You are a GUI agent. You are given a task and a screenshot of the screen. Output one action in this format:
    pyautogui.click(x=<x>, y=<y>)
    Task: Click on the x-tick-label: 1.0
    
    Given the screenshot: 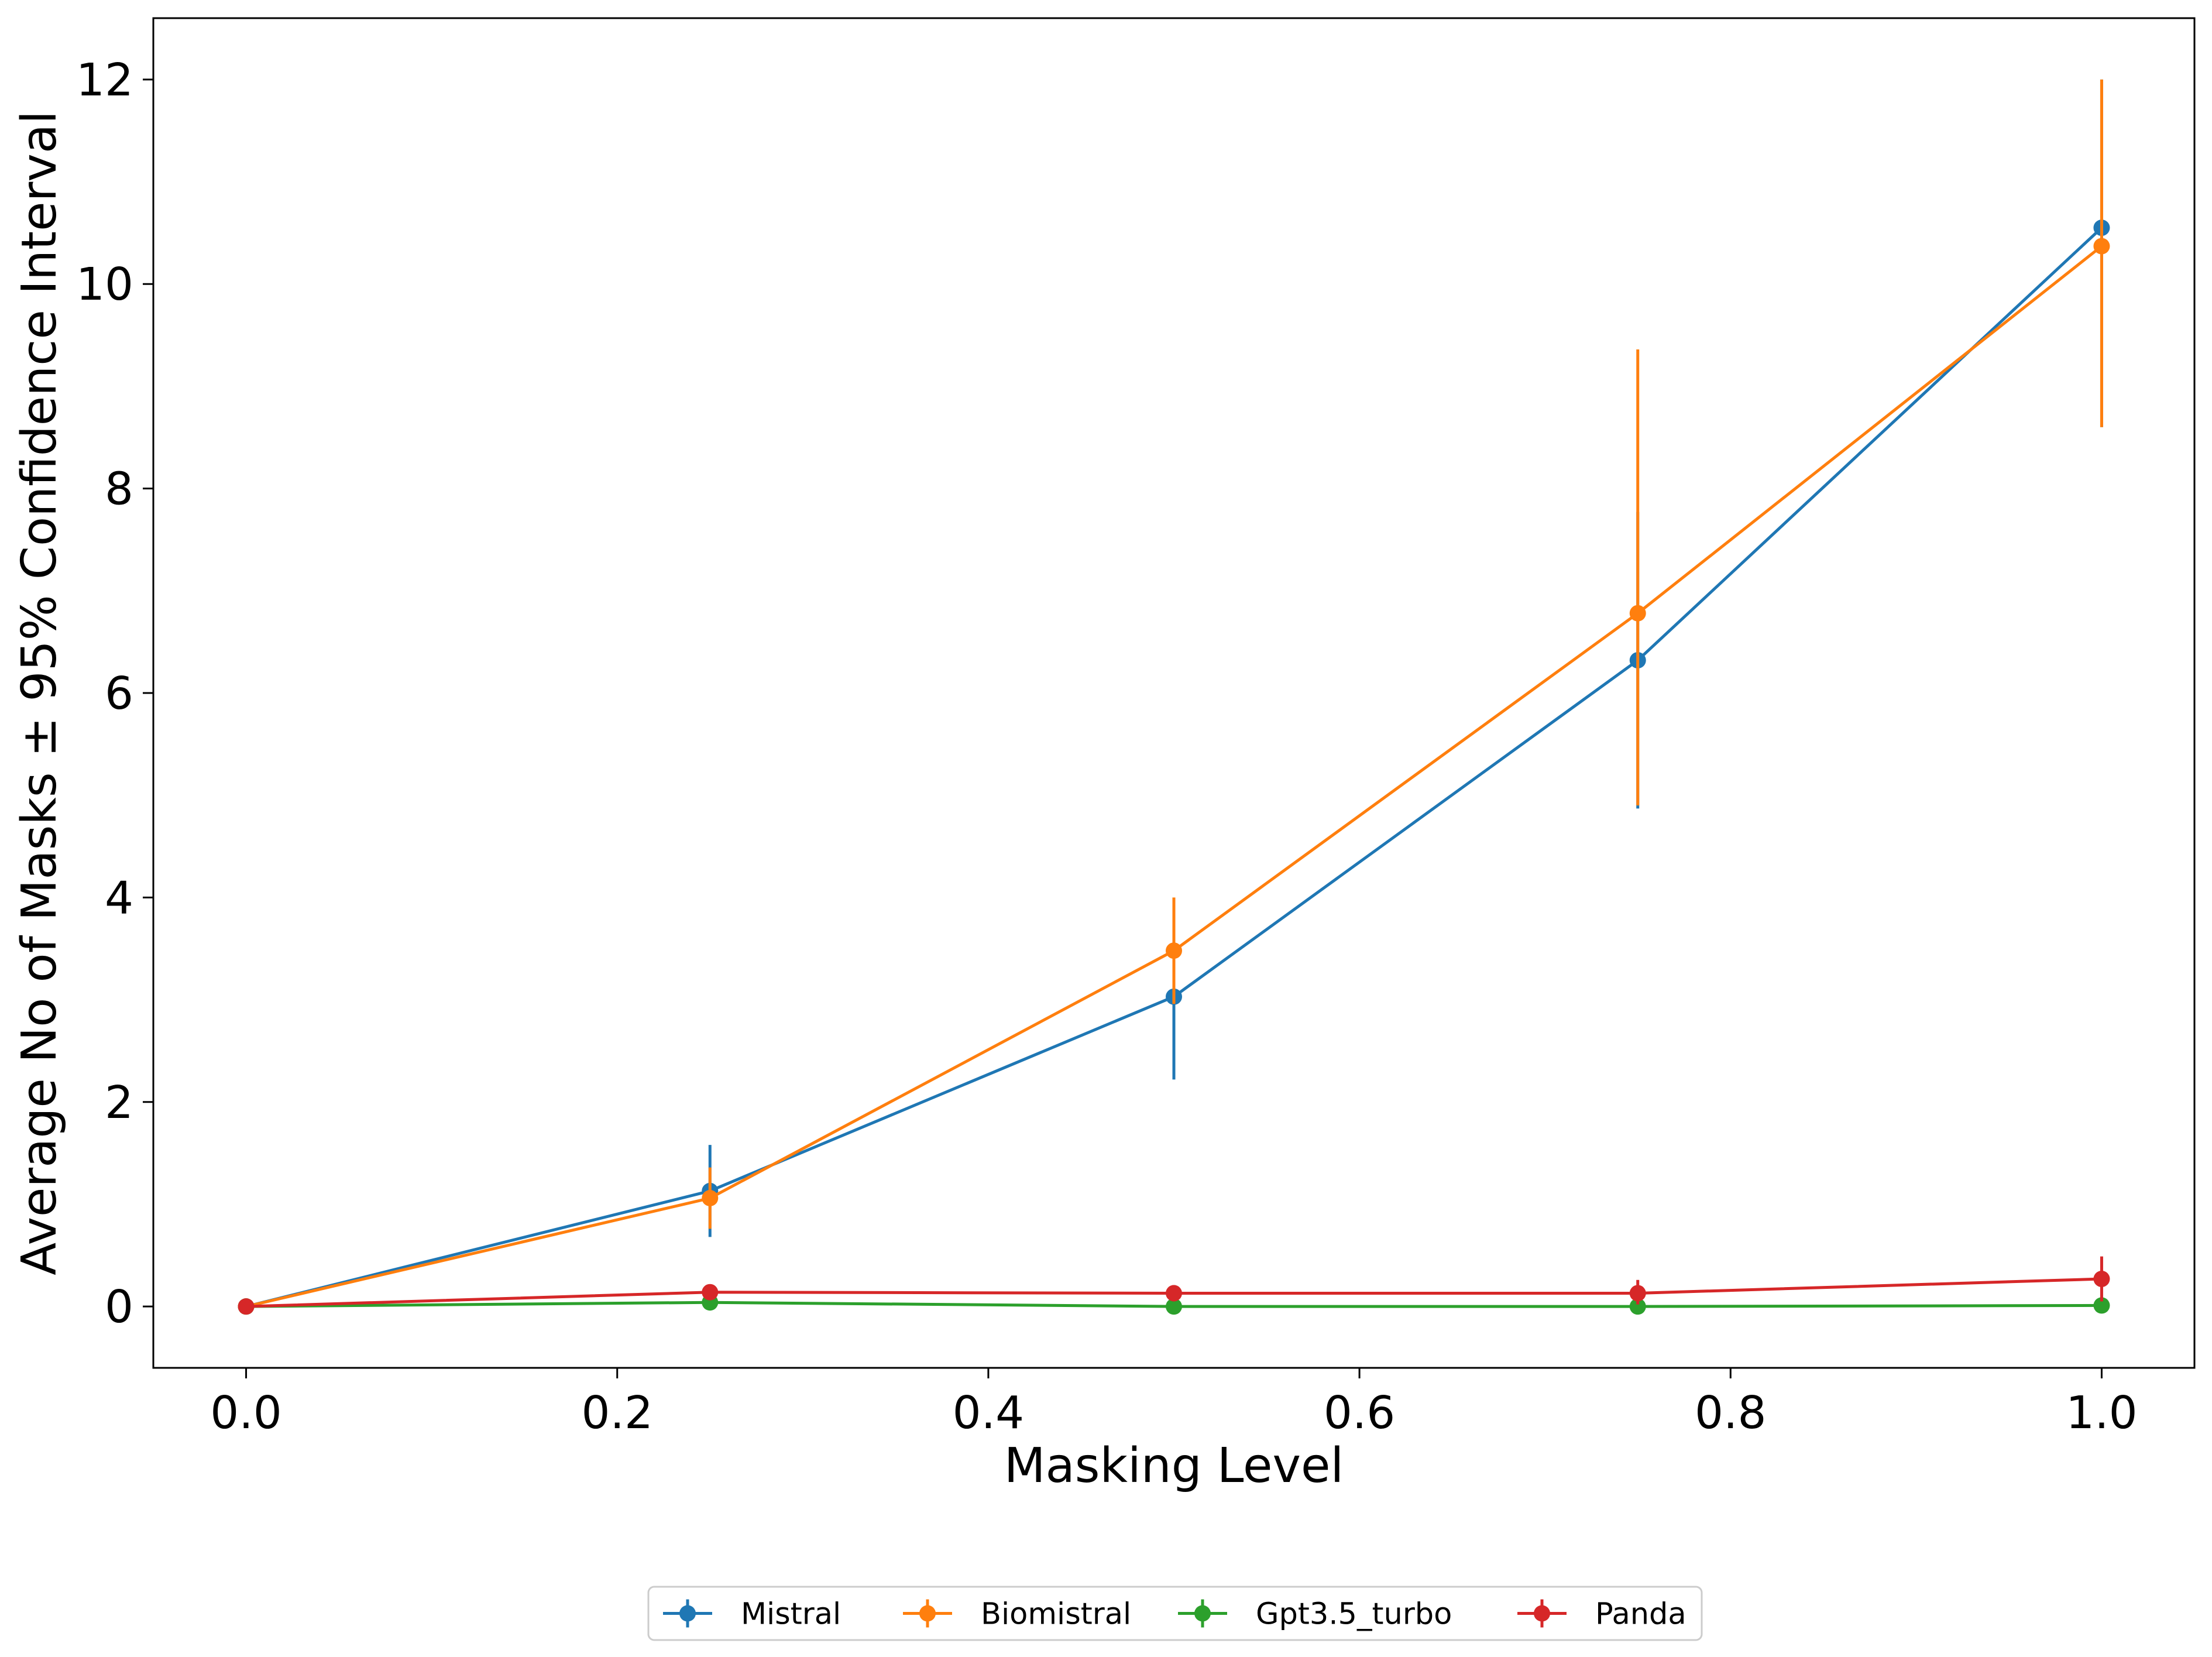 What is the action you would take?
    pyautogui.click(x=2101, y=1413)
    